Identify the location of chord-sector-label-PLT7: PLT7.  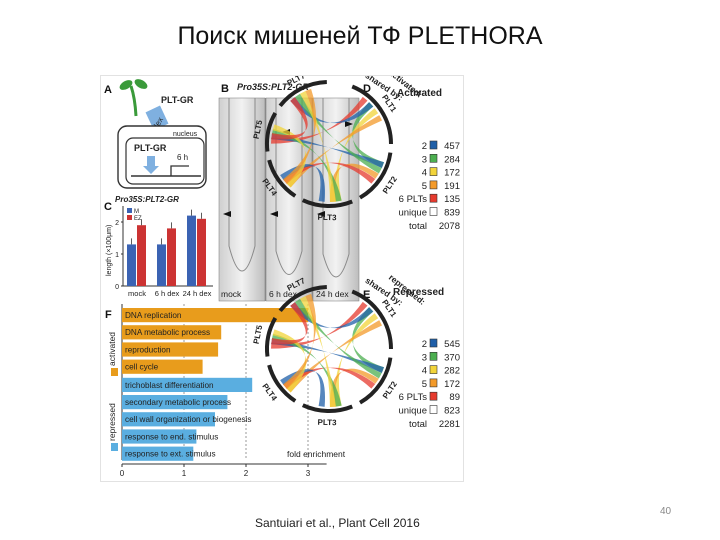
(296, 82).